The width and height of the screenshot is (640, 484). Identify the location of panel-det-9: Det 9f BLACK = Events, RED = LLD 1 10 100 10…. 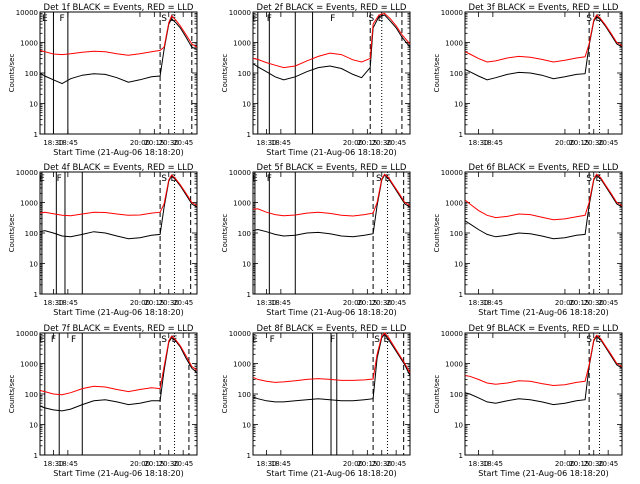
(528, 401).